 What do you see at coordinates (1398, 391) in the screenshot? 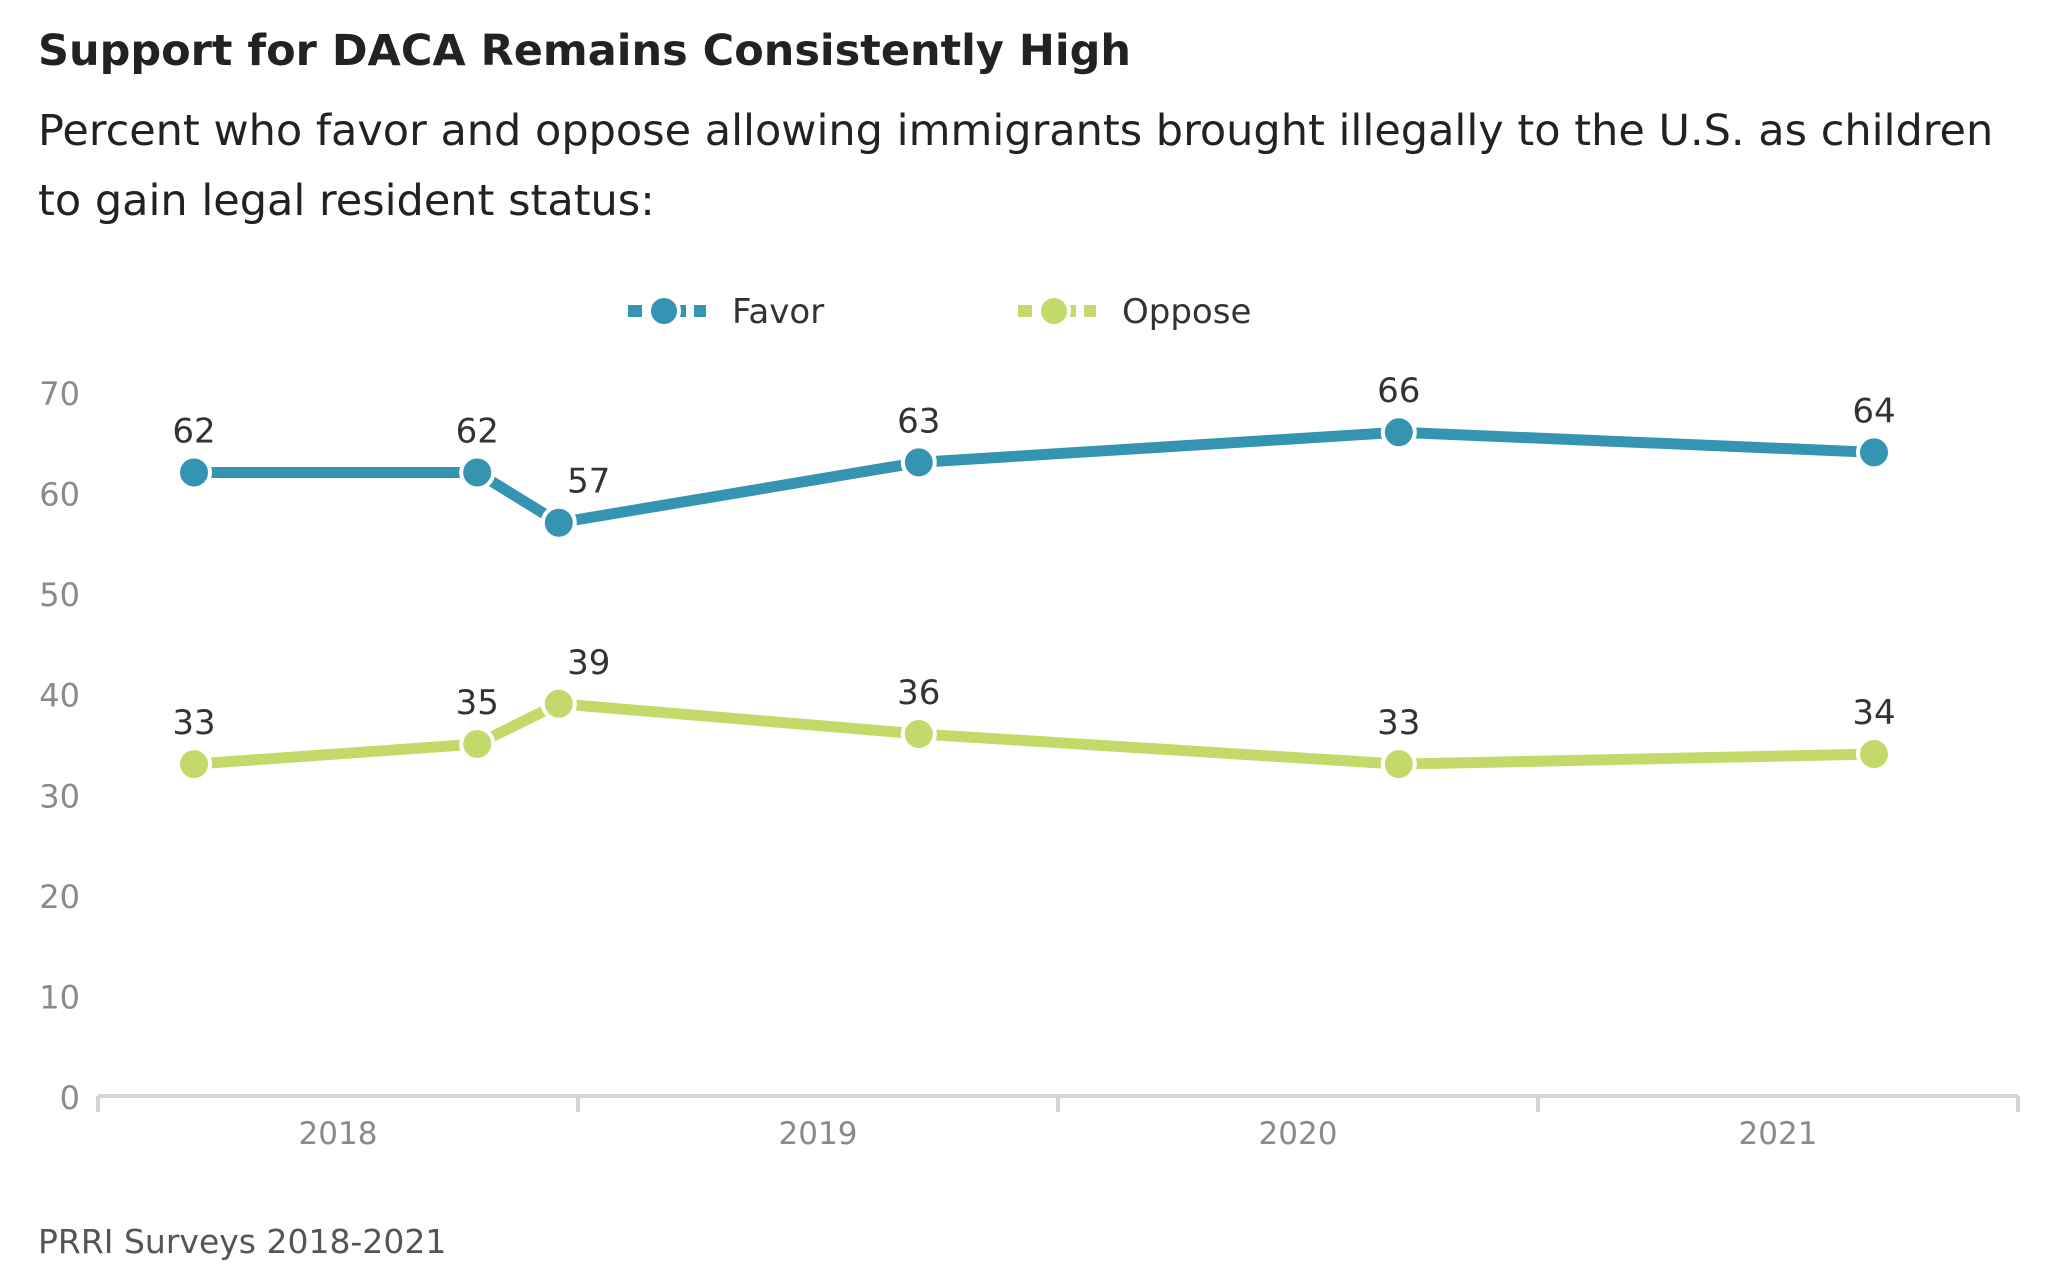
I see `data-label-favor: 66` at bounding box center [1398, 391].